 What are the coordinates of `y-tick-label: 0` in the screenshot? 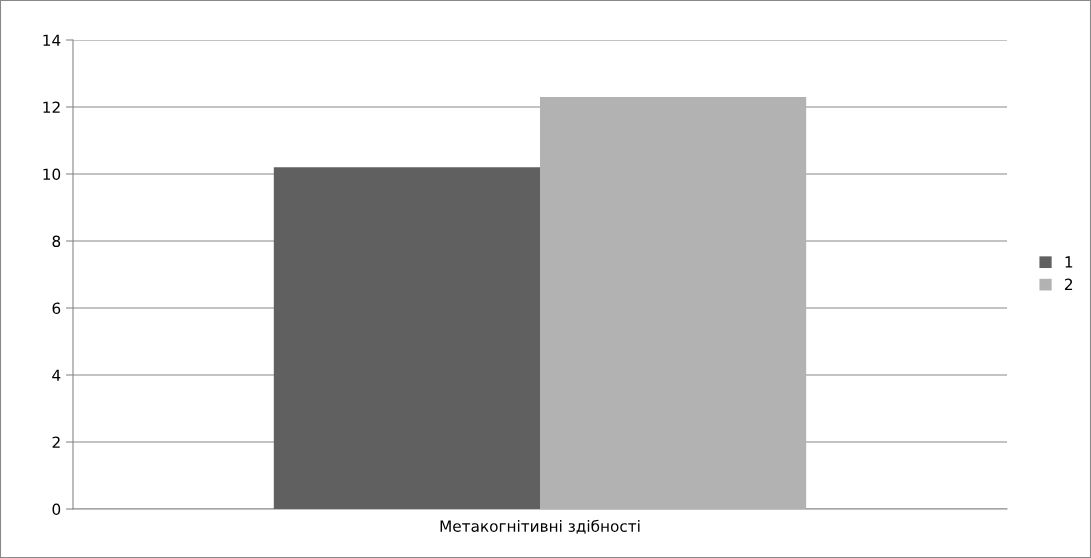 It's located at (56, 509).